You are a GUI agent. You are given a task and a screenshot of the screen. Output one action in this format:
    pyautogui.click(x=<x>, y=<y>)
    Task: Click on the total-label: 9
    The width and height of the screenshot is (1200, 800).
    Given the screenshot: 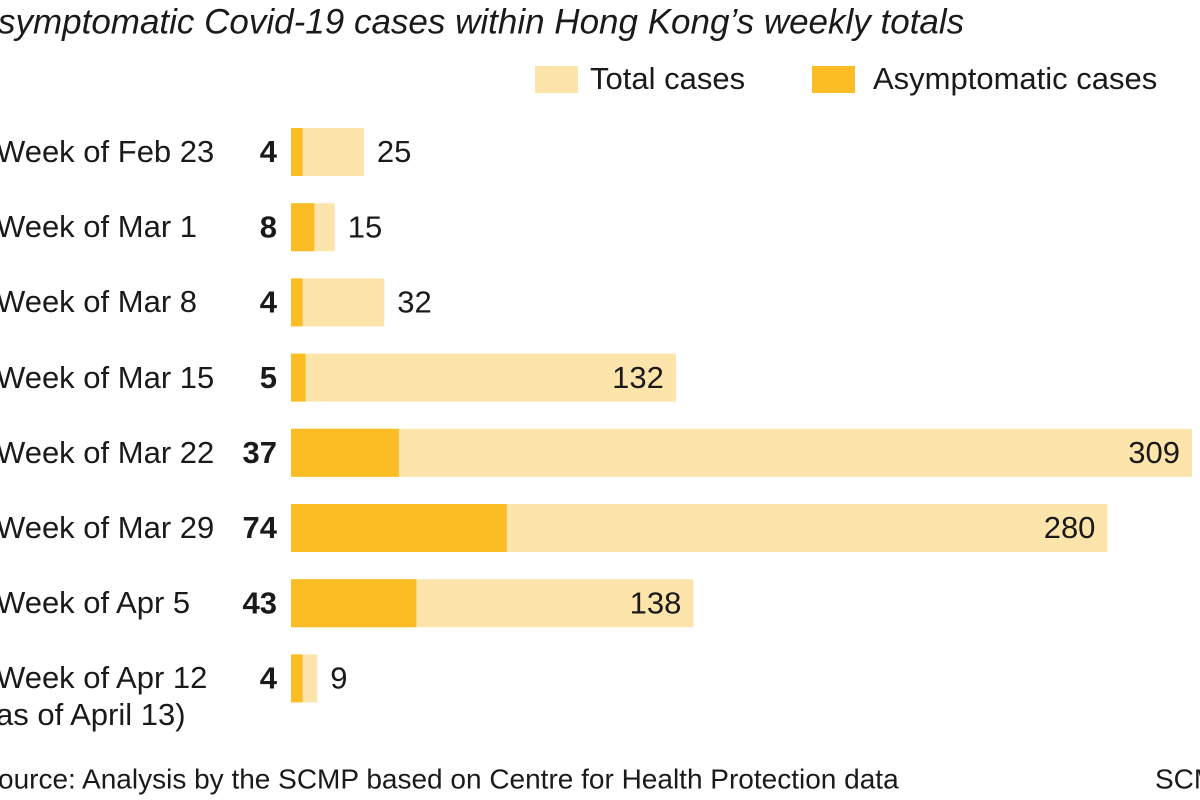 What is the action you would take?
    pyautogui.click(x=338, y=678)
    